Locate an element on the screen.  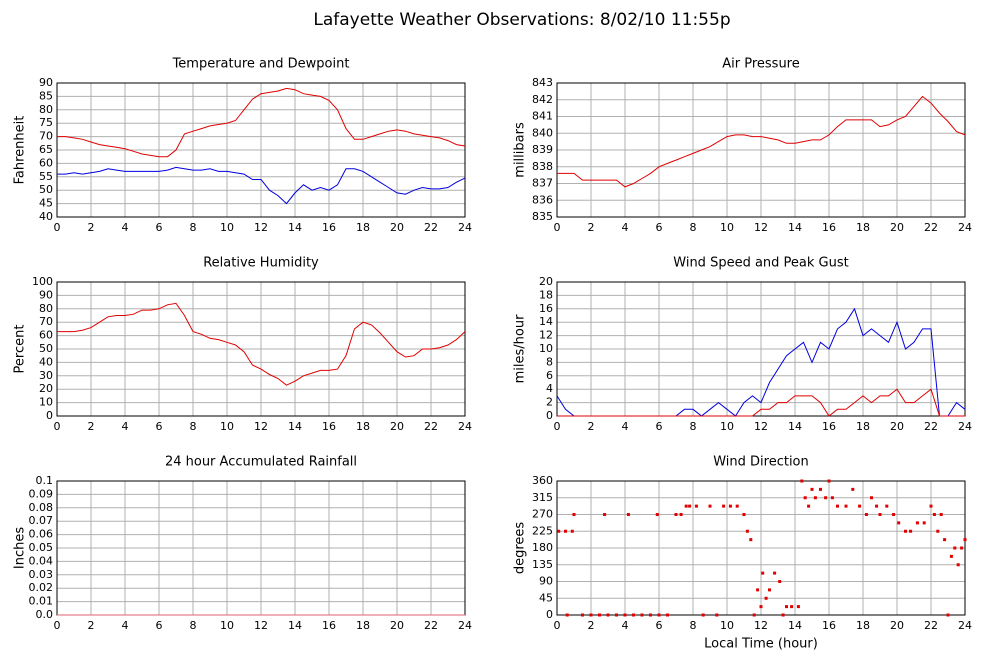
y-tick-label: 40 is located at coordinates (46, 216).